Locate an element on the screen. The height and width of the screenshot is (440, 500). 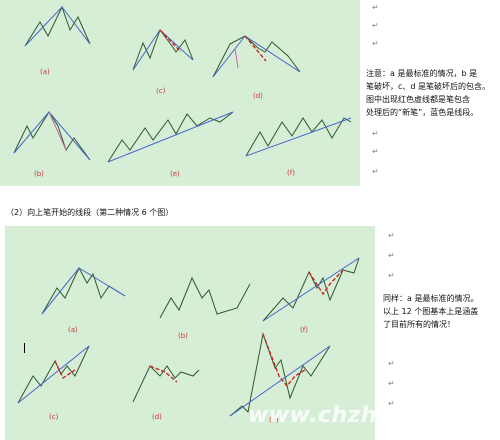
section-heading: （2）向上笔开始的线段（第二种情况 6 个图） is located at coordinates (90, 212).